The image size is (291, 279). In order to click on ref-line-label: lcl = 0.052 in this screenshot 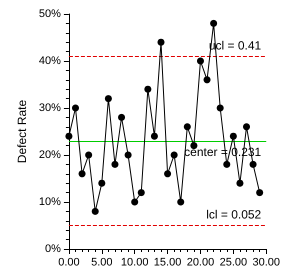, I will do `click(234, 215)`.